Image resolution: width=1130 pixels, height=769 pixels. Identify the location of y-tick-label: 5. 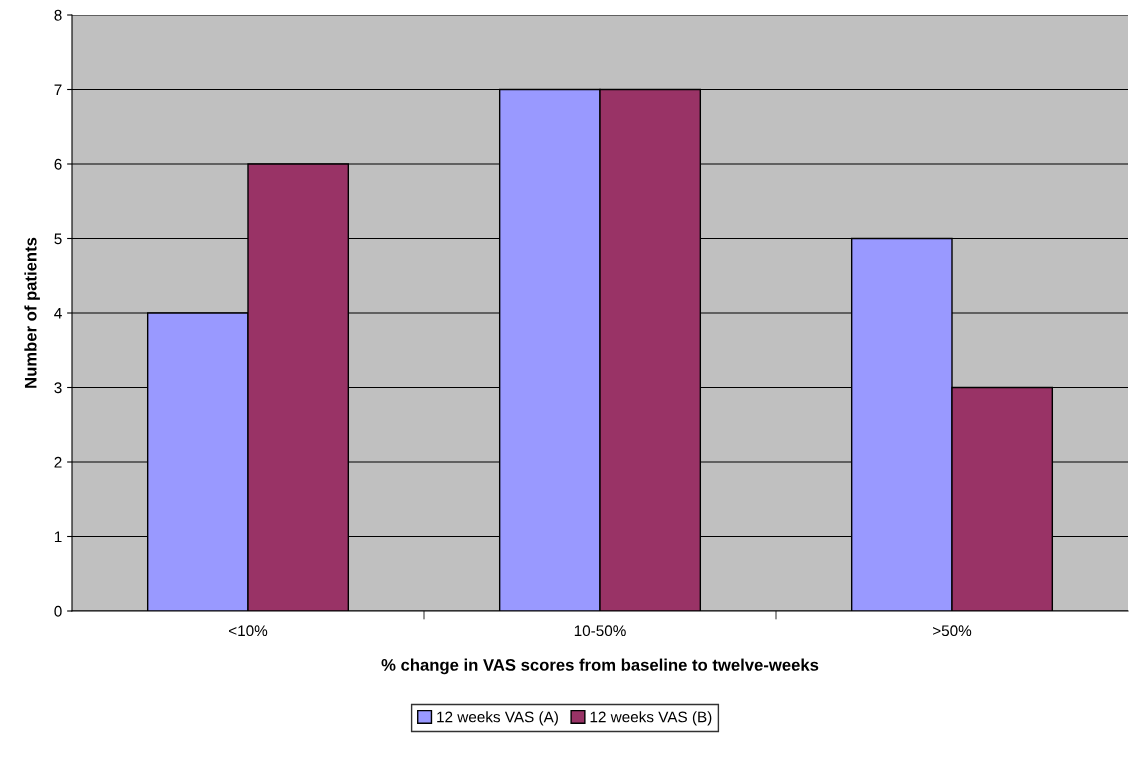
(58, 239).